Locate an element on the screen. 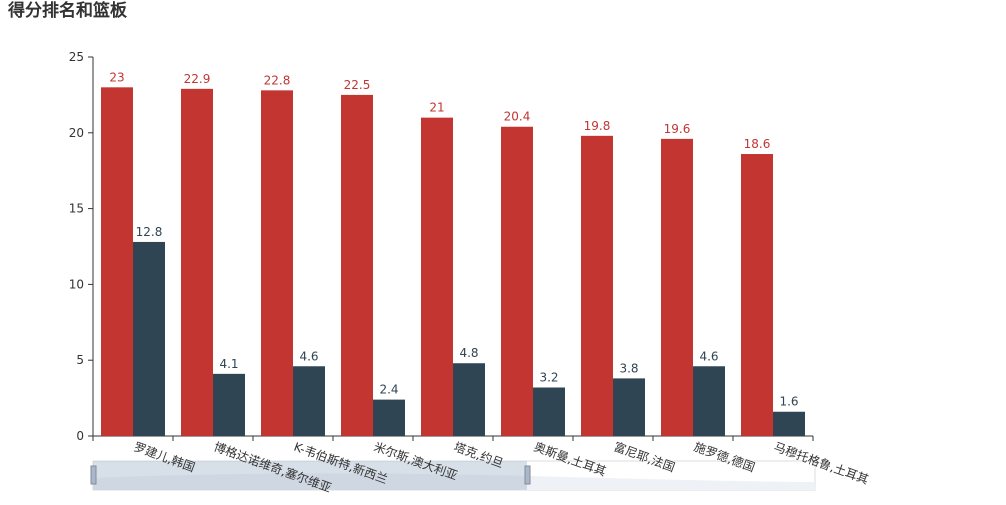 This screenshot has width=1006, height=505. value-label: 20.4 is located at coordinates (517, 117).